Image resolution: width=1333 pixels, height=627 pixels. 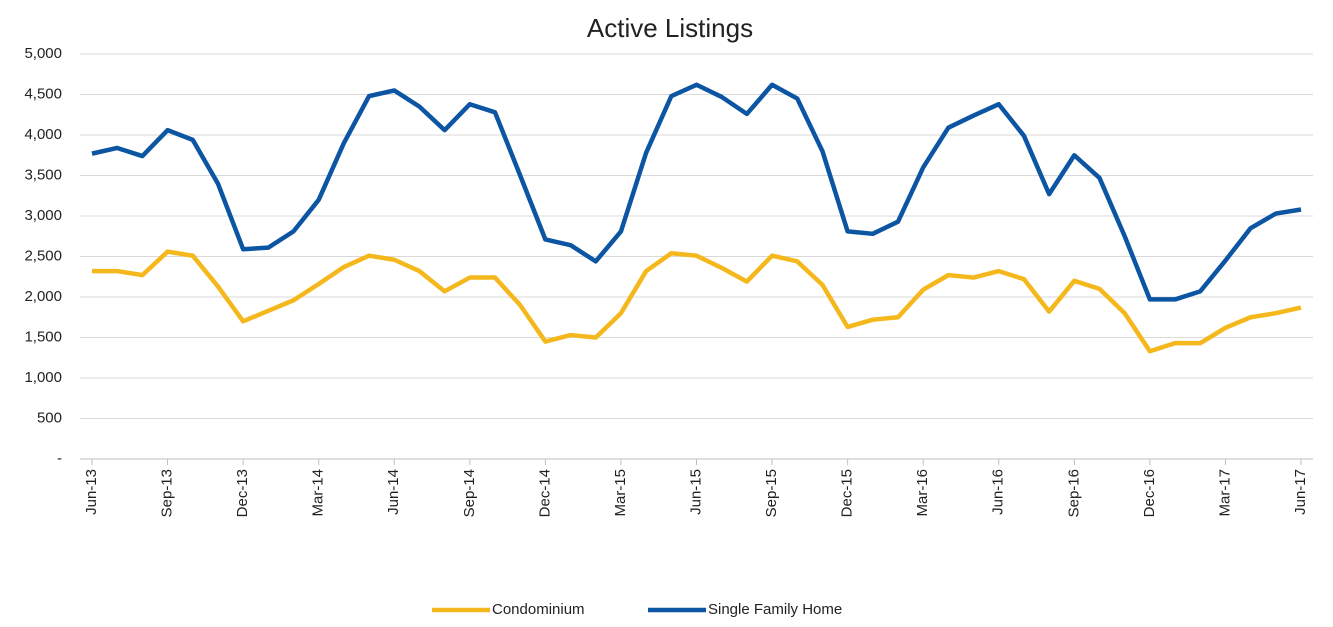 What do you see at coordinates (242, 493) in the screenshot?
I see `x-tick-label: Dec-13` at bounding box center [242, 493].